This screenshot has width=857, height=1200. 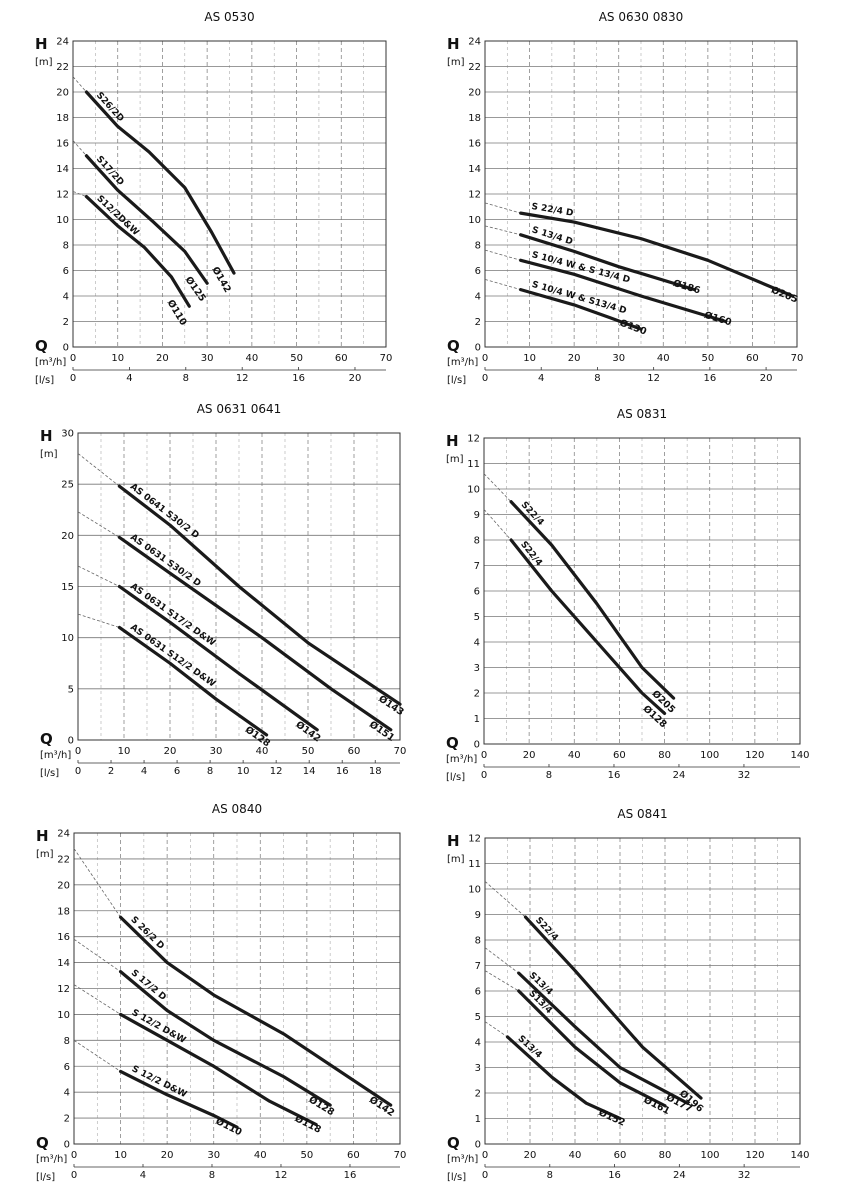 I want to click on ls-tick-label: 32, so click(x=744, y=1175).